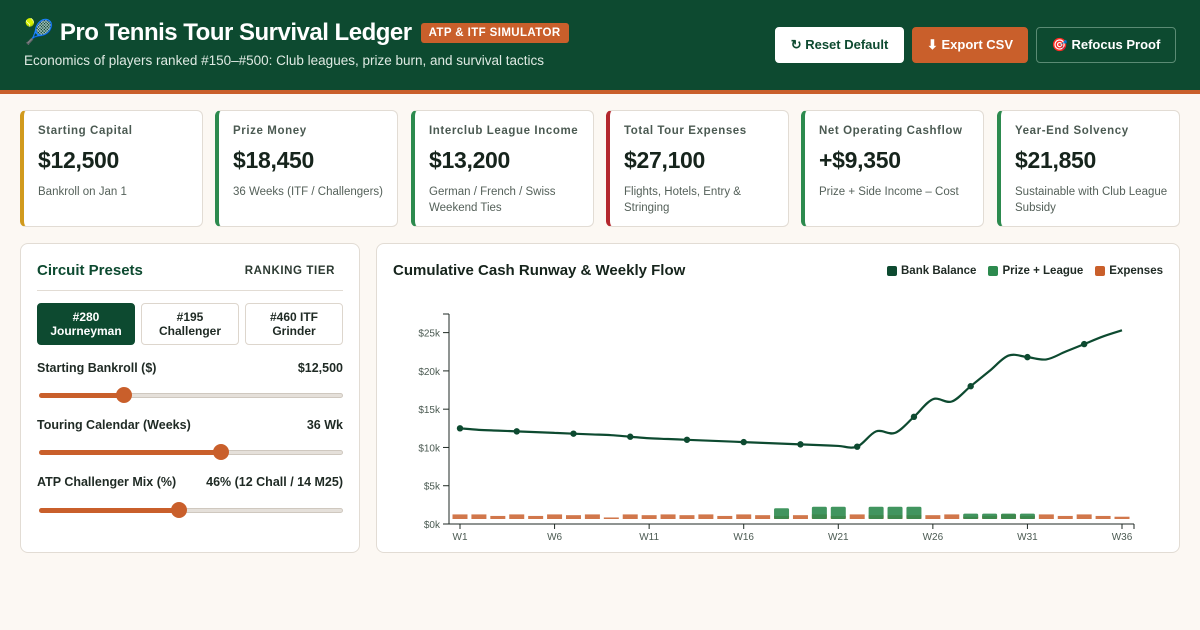 The width and height of the screenshot is (1200, 630). I want to click on tennis-ball-icon: 🎾, so click(39, 32).